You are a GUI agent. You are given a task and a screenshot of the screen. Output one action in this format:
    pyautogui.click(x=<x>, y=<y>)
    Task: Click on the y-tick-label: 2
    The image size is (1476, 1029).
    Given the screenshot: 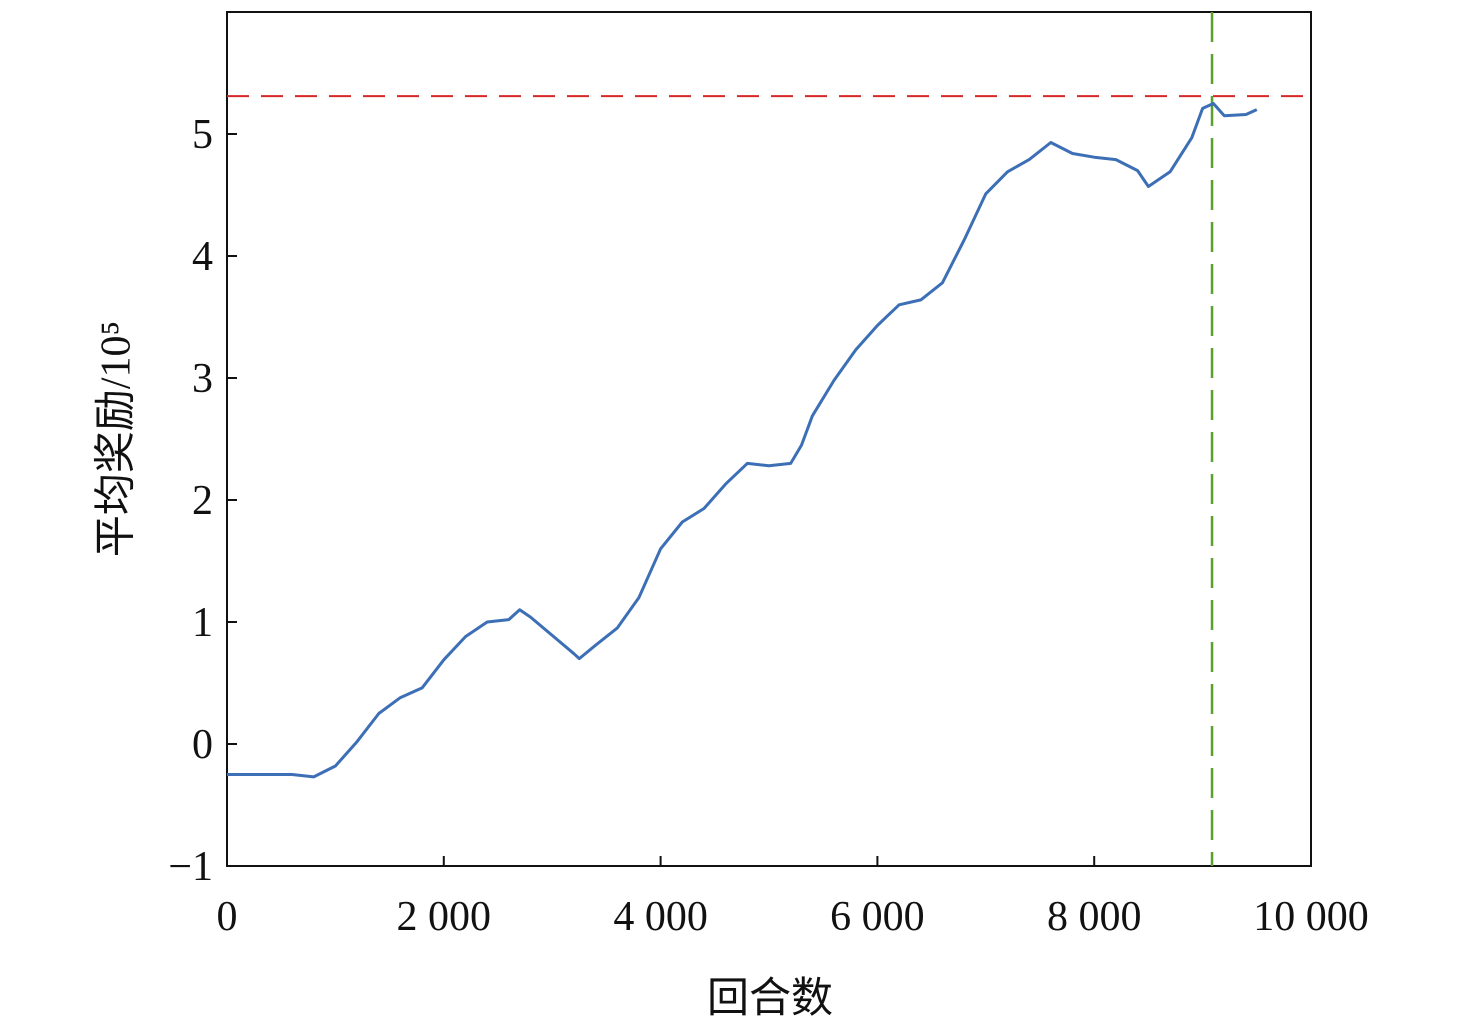 What is the action you would take?
    pyautogui.click(x=202, y=501)
    